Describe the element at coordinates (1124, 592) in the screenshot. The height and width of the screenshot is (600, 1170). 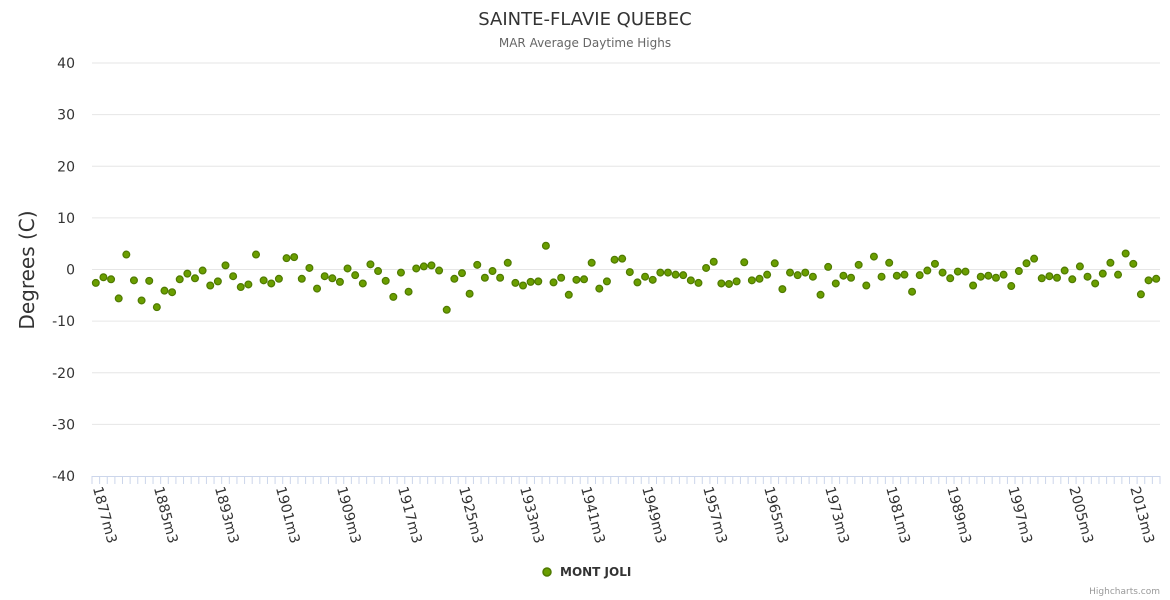
I see `credits-link: Highcharts.com` at that location.